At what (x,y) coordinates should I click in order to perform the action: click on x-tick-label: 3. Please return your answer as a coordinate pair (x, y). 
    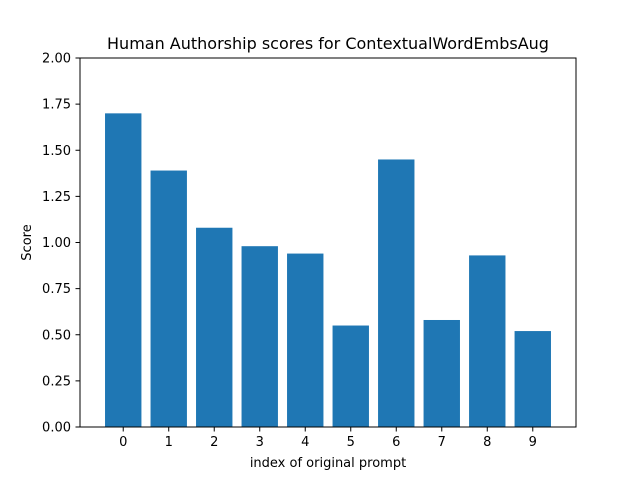
    Looking at the image, I should click on (260, 442).